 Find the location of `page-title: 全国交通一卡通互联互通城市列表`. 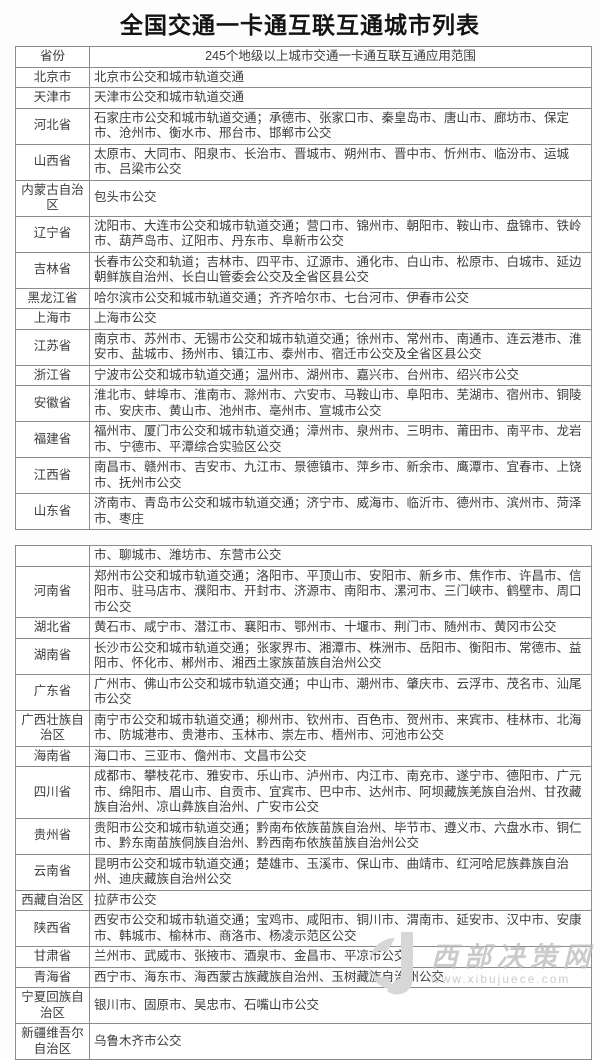

page-title: 全国交通一卡通互联互通城市列表 is located at coordinates (300, 25).